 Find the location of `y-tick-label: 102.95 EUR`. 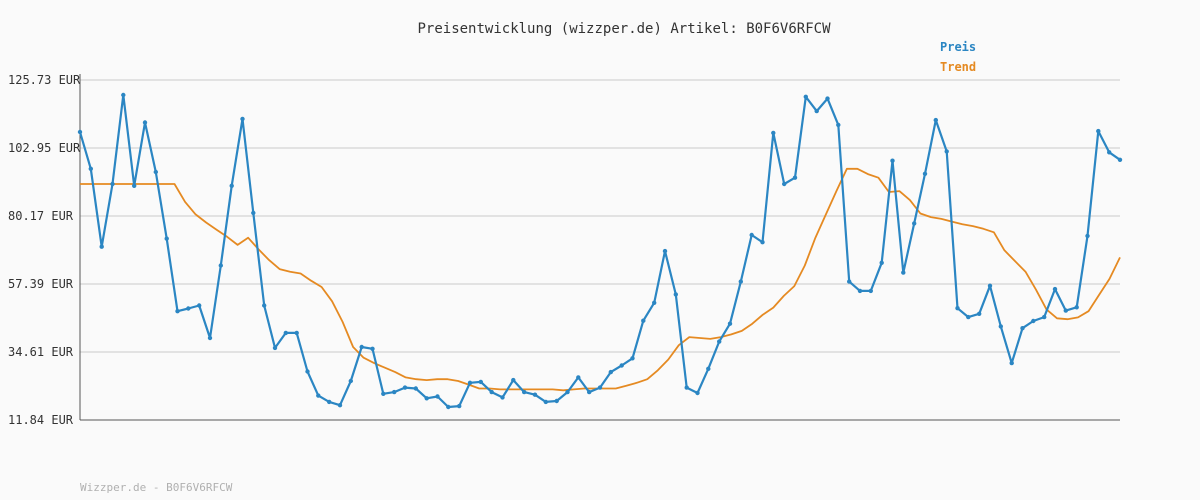

y-tick-label: 102.95 EUR is located at coordinates (44, 148).